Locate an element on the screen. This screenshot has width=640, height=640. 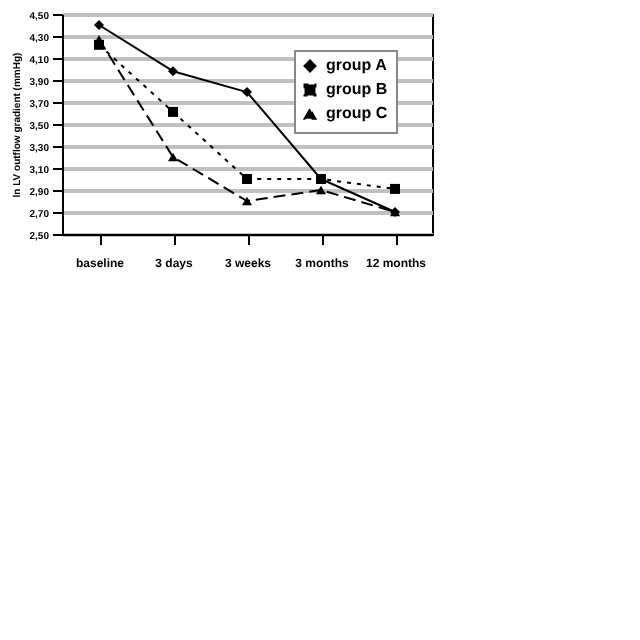
legend-label: group A is located at coordinates (357, 65).